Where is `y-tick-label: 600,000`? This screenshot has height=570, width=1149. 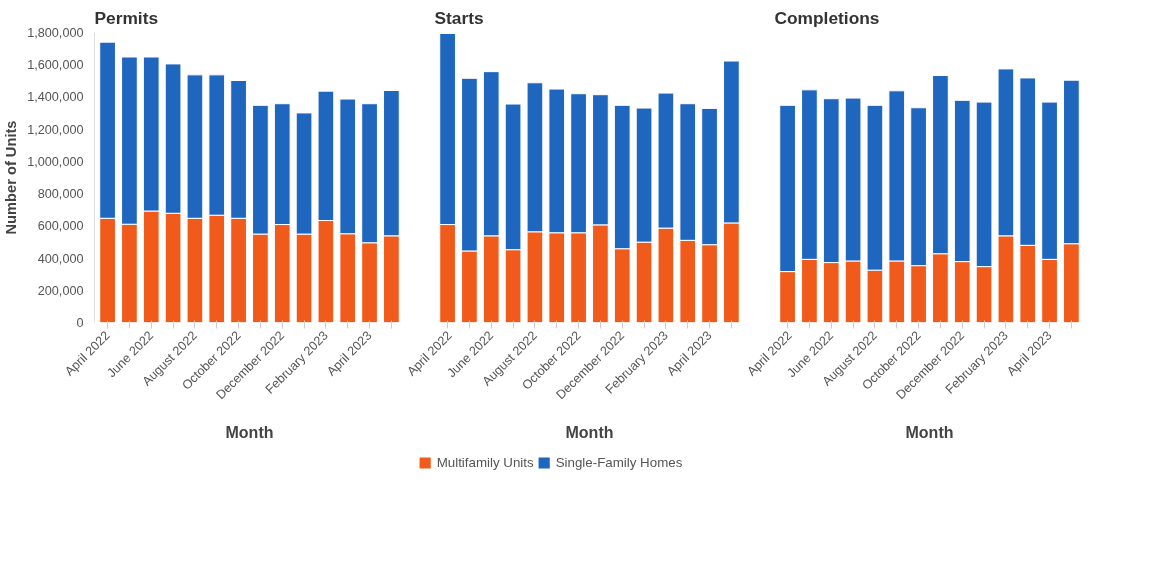
y-tick-label: 600,000 is located at coordinates (60, 226).